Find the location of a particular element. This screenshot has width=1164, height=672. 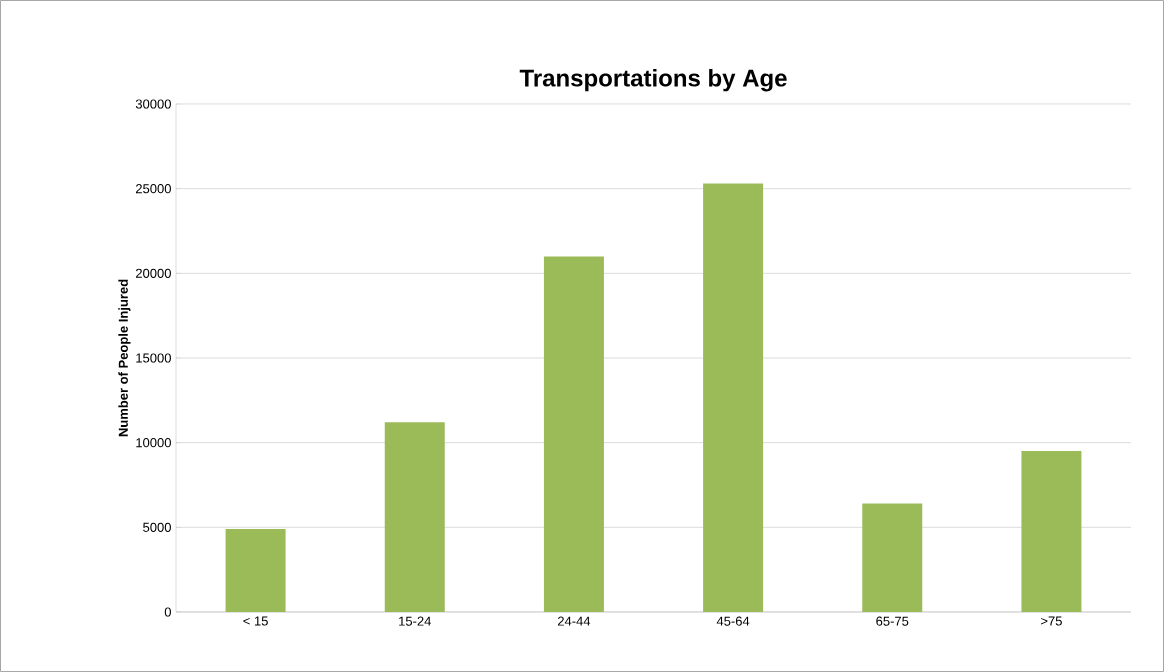

x-tick-label: 45-64 is located at coordinates (733, 621).